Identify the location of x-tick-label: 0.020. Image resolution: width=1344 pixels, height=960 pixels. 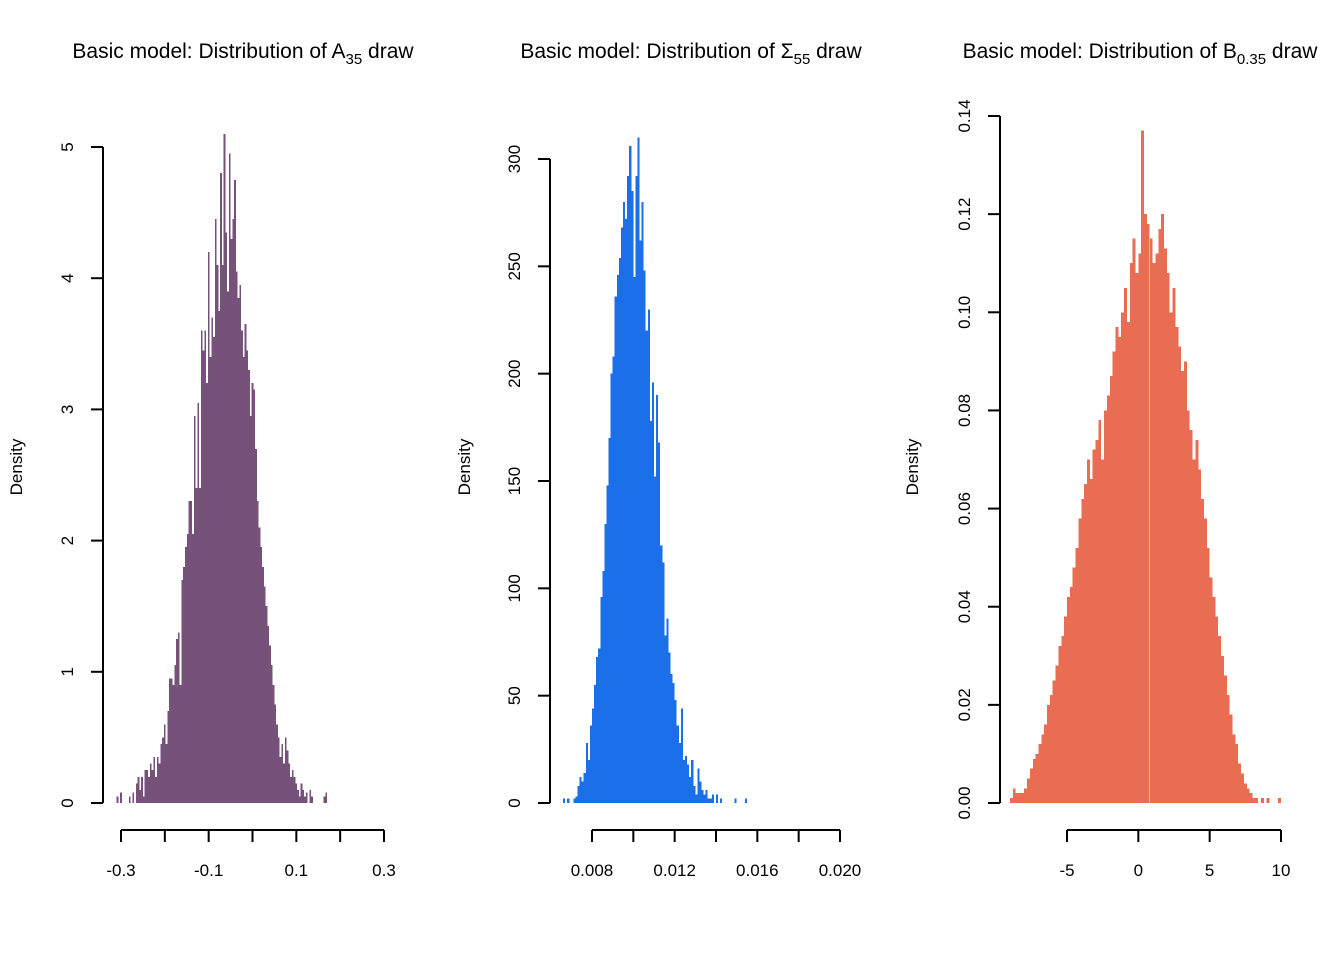
(840, 870).